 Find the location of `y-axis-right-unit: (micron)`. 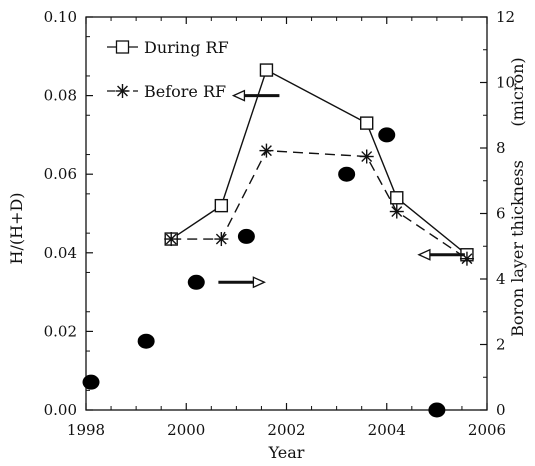

y-axis-right-unit: (micron) is located at coordinates (517, 91).